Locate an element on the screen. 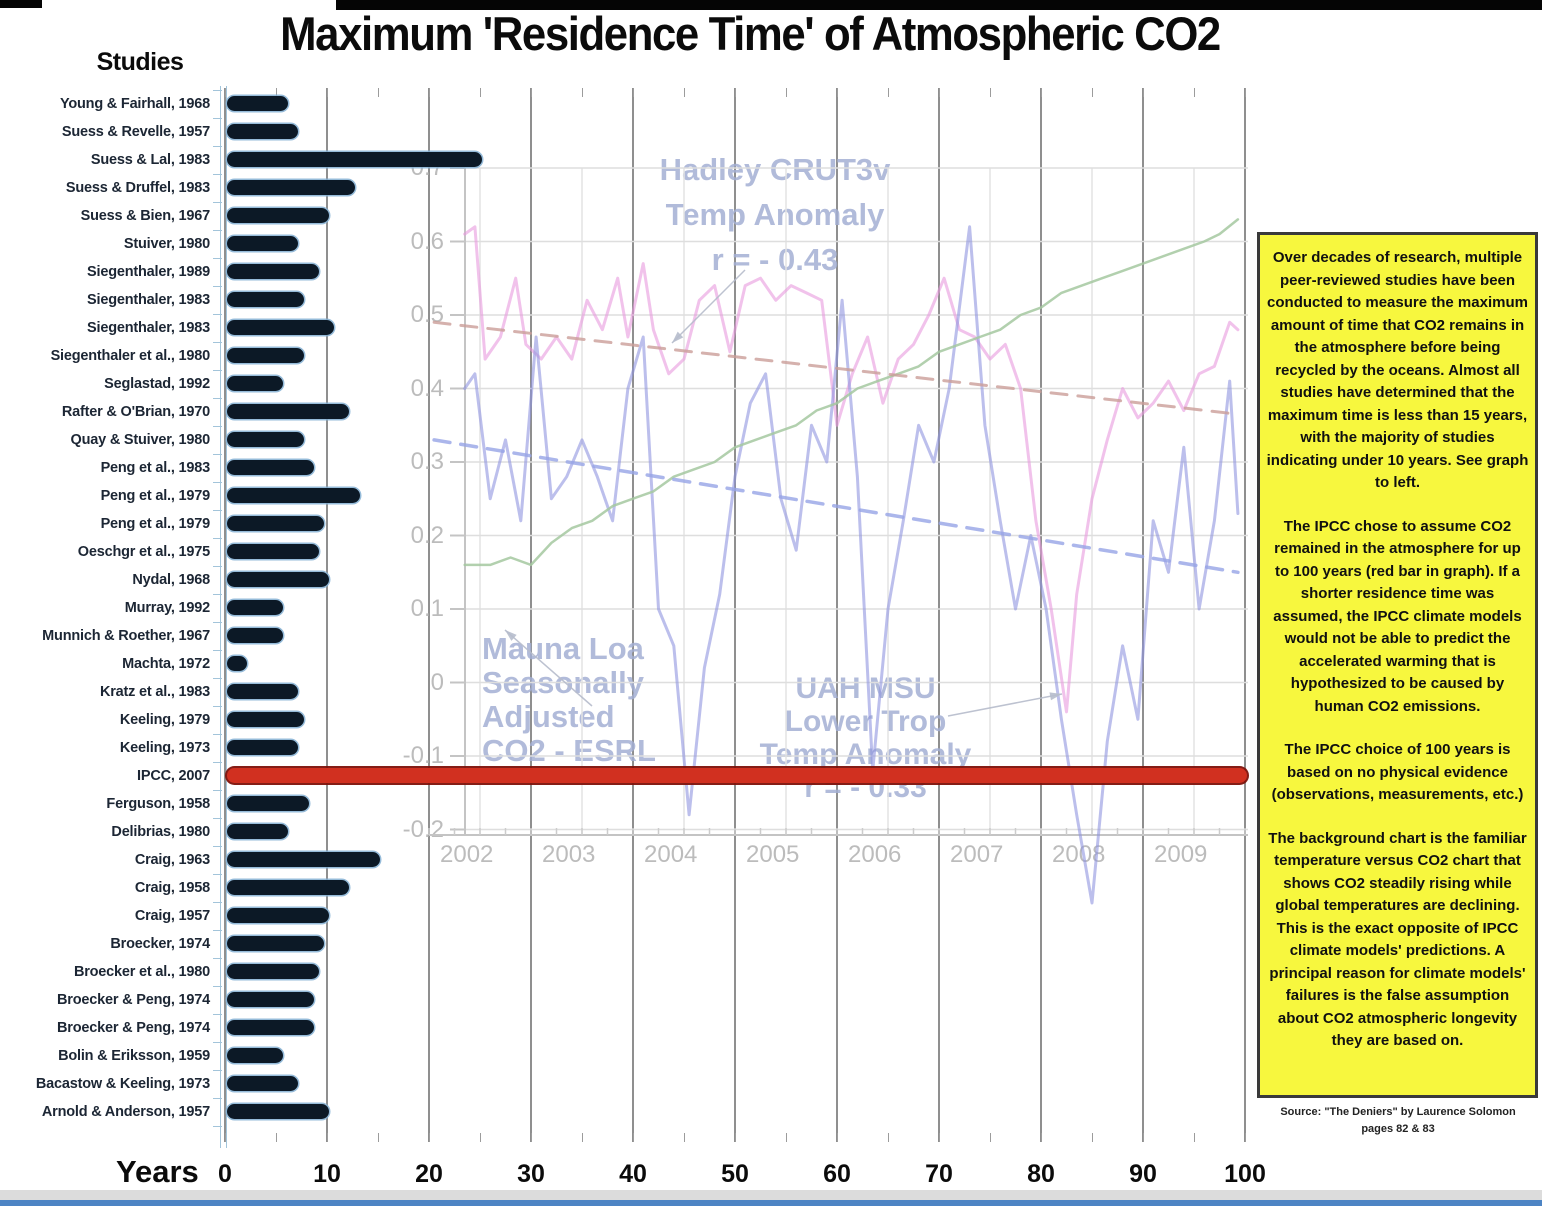 The image size is (1542, 1206). study-label: Quay & Stuiver, 1980 is located at coordinates (140, 440).